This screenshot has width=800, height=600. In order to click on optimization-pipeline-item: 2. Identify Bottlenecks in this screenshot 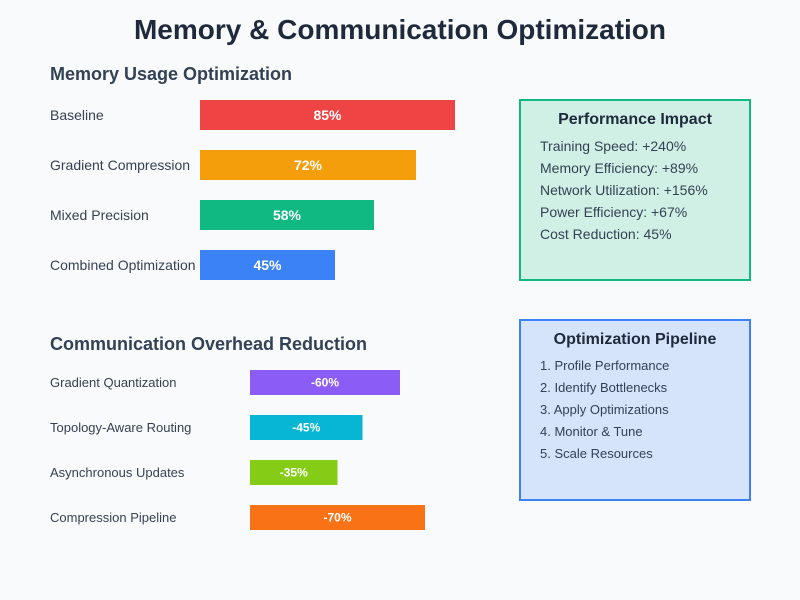, I will do `click(604, 387)`.